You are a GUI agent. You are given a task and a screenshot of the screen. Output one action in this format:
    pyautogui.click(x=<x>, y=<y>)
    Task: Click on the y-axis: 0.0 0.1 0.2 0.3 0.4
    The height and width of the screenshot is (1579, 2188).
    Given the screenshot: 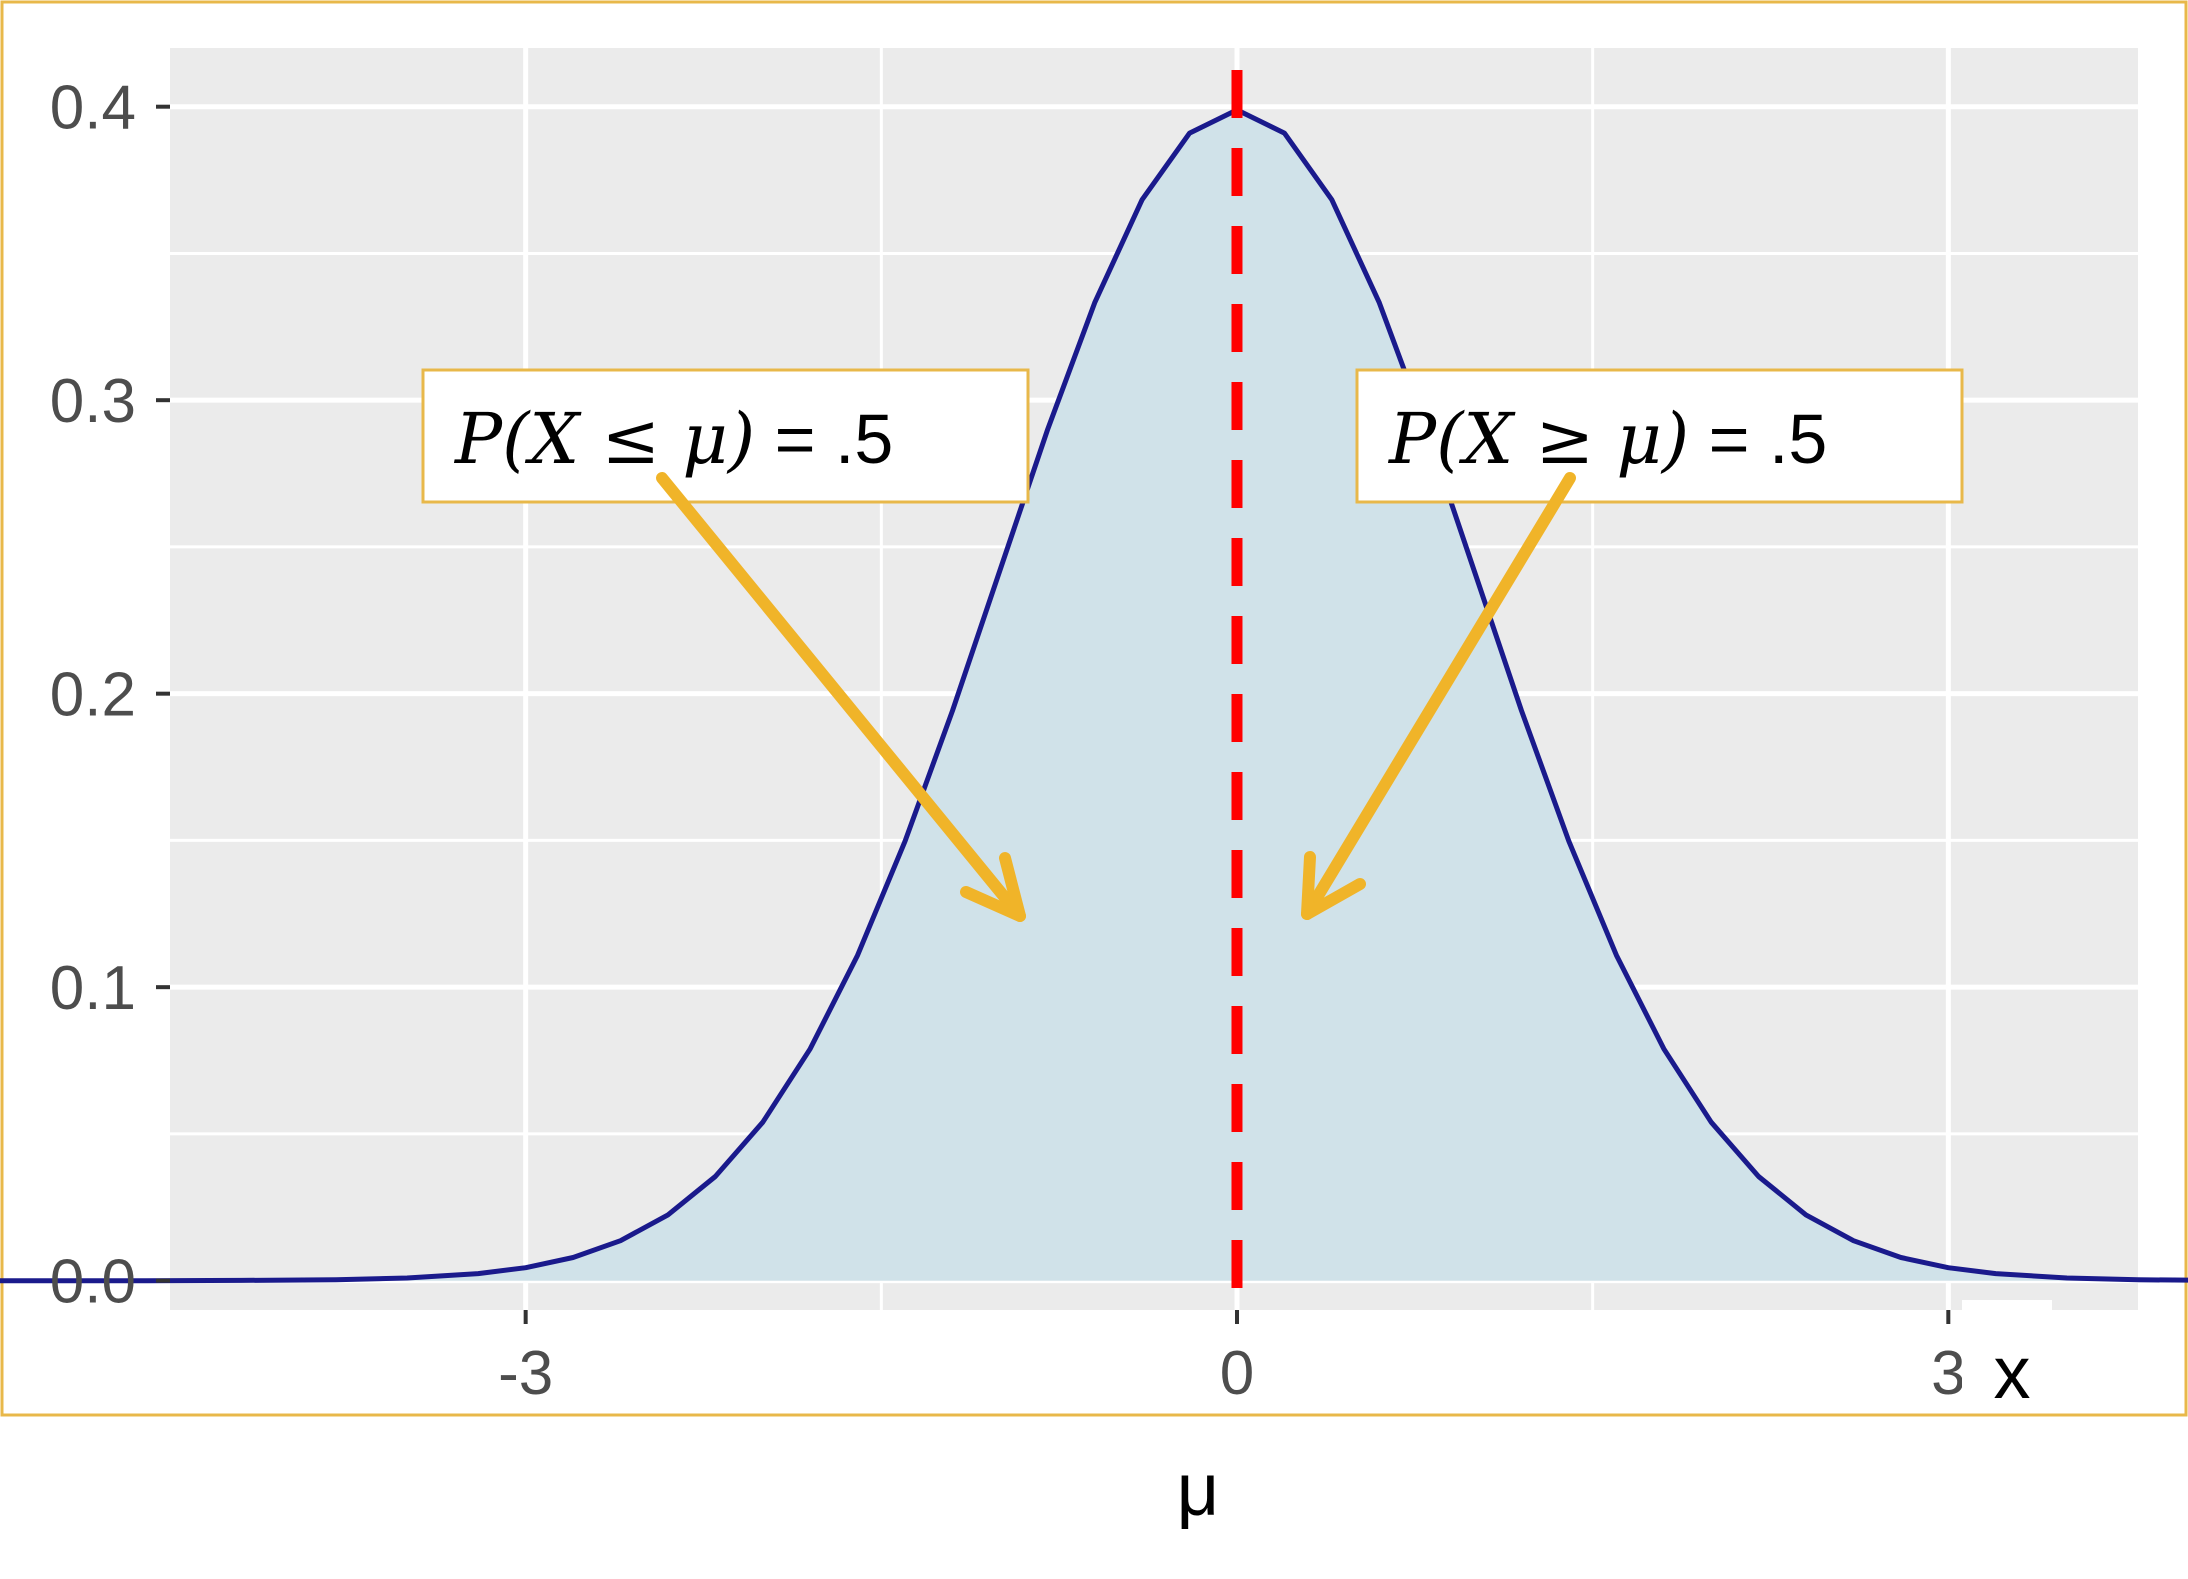 What is the action you would take?
    pyautogui.click(x=110, y=695)
    